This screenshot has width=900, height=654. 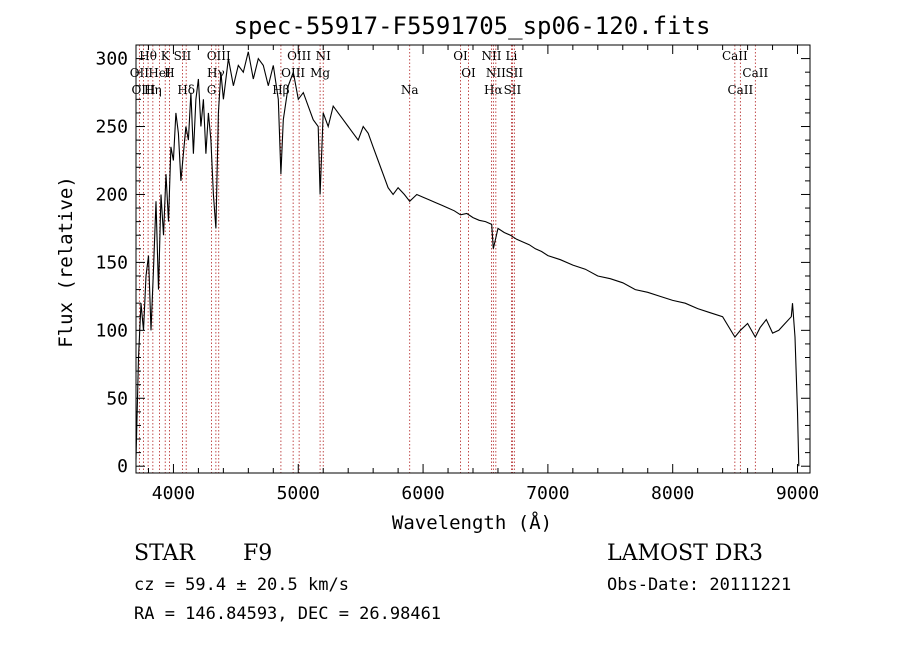 What do you see at coordinates (257, 553) in the screenshot?
I see `object-subclass: F9` at bounding box center [257, 553].